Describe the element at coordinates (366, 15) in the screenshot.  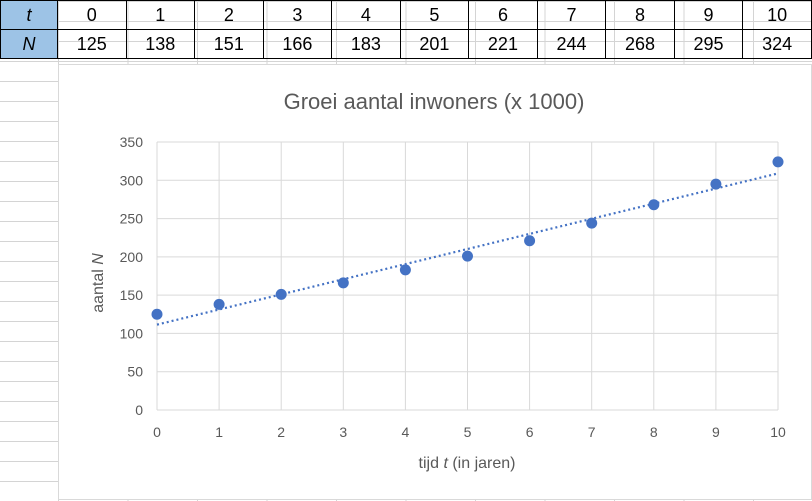
I see `cell-t-4: 4` at that location.